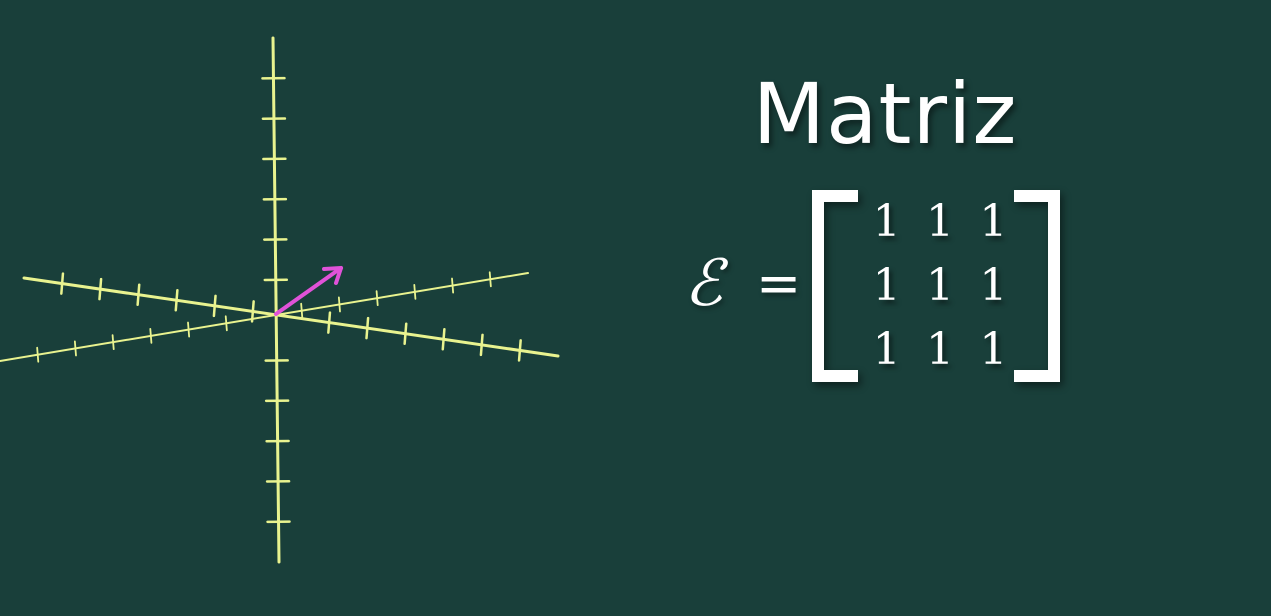 The image size is (1271, 616). What do you see at coordinates (835, 286) in the screenshot?
I see `left-bracket` at bounding box center [835, 286].